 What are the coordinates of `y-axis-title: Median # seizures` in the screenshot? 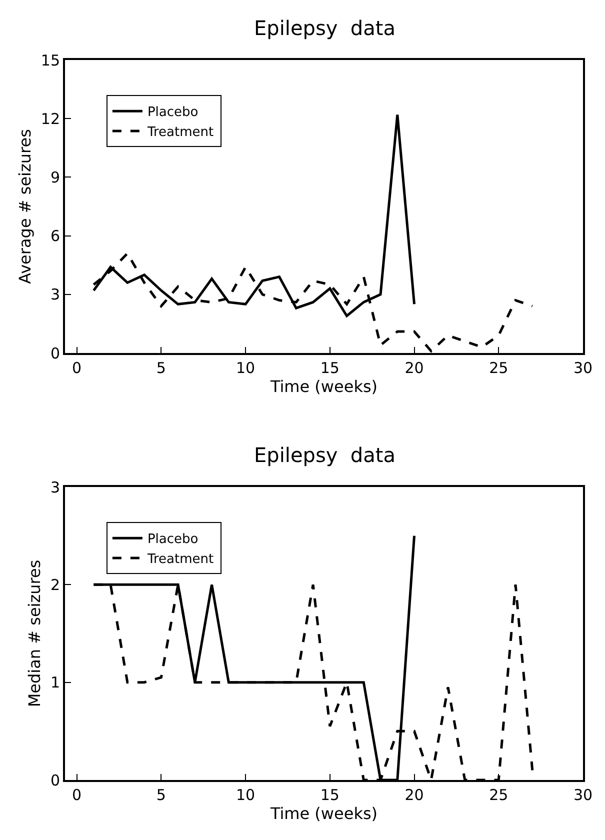 It's located at (34, 634).